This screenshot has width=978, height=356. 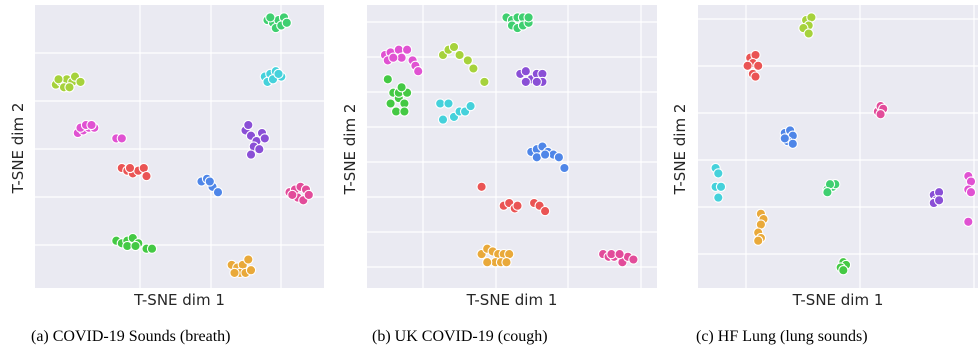 I want to click on y-axis-label-c: T-SNE dim 2, so click(x=680, y=149).